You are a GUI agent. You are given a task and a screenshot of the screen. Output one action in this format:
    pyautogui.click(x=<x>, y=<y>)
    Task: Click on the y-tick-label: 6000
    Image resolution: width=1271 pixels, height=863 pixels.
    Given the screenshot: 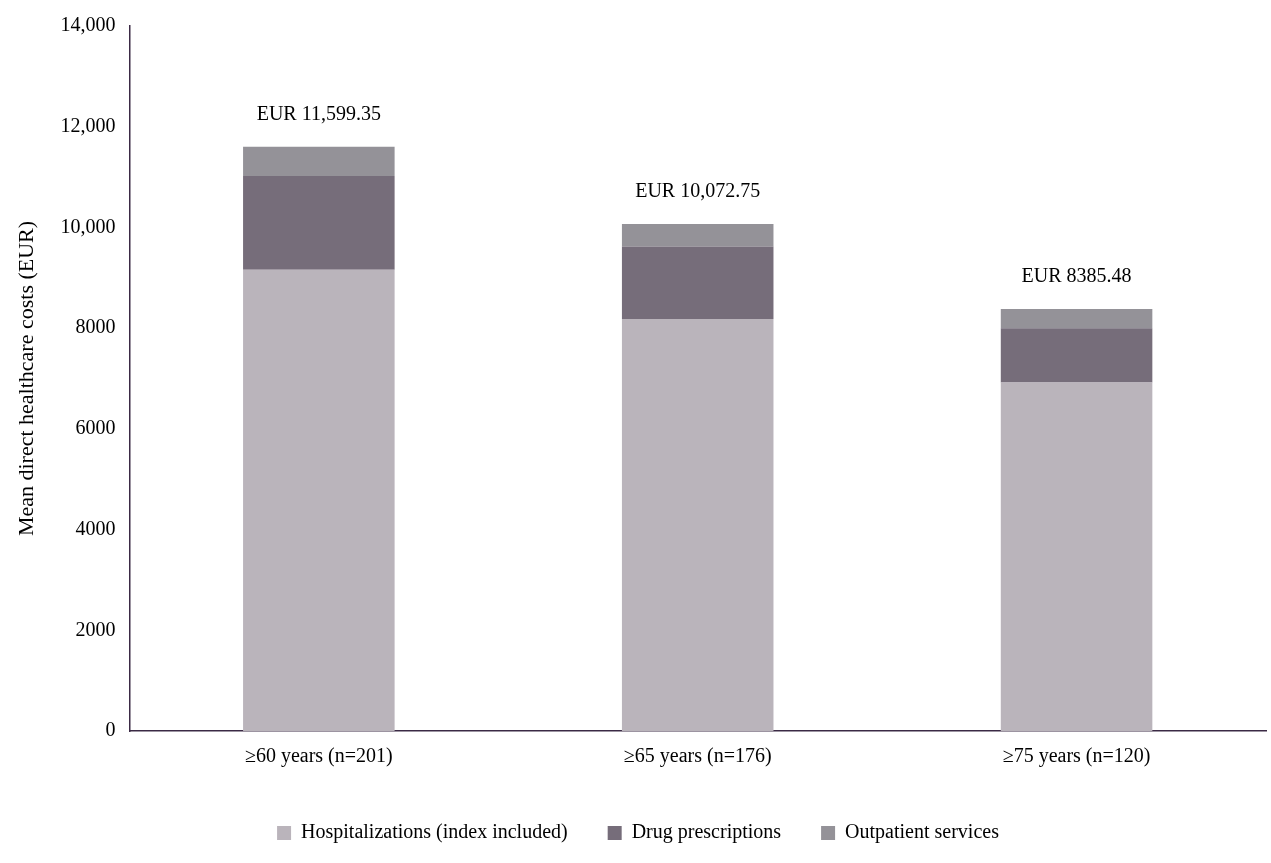 What is the action you would take?
    pyautogui.click(x=95, y=427)
    